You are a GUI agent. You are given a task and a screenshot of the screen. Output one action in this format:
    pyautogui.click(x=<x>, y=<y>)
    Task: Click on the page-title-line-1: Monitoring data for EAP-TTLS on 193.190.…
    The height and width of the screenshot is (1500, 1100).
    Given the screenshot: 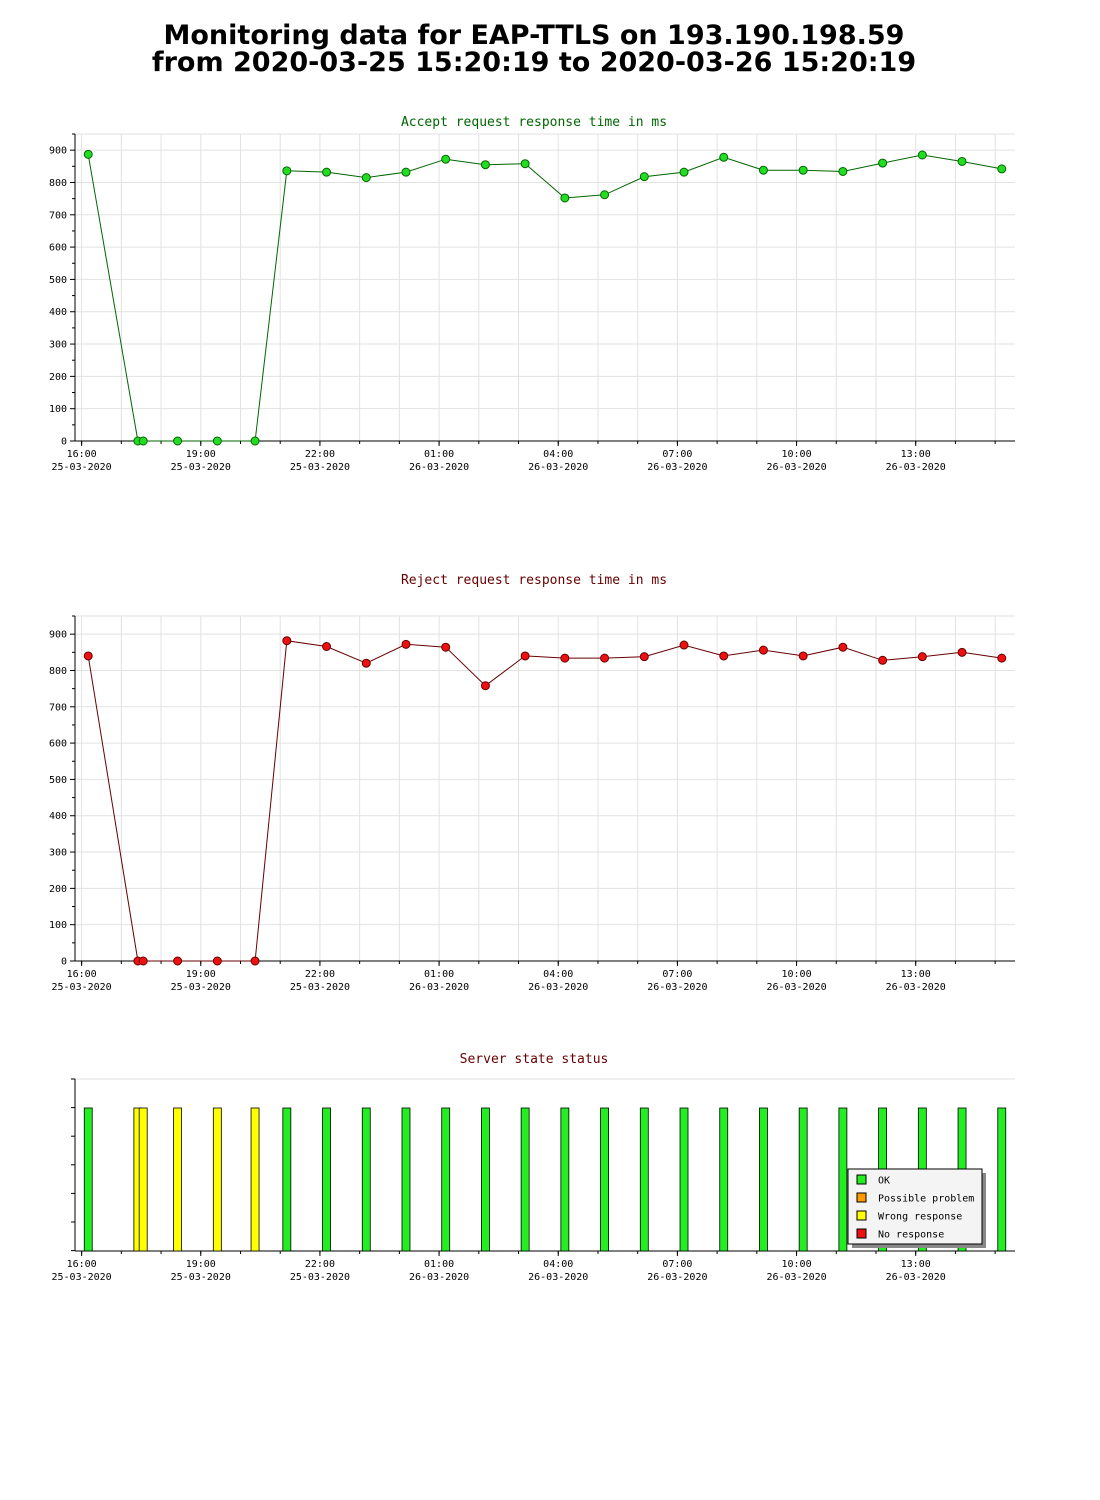 What is the action you would take?
    pyautogui.click(x=534, y=35)
    